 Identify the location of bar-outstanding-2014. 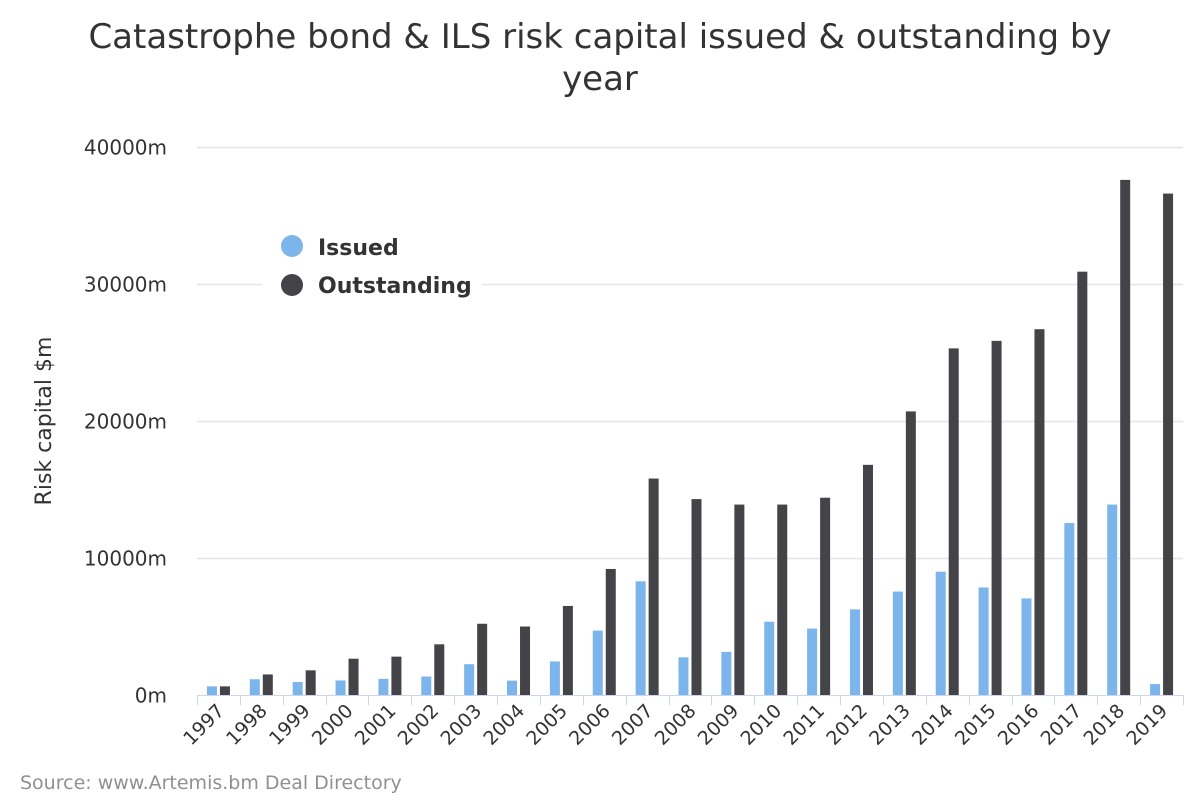
(953, 521).